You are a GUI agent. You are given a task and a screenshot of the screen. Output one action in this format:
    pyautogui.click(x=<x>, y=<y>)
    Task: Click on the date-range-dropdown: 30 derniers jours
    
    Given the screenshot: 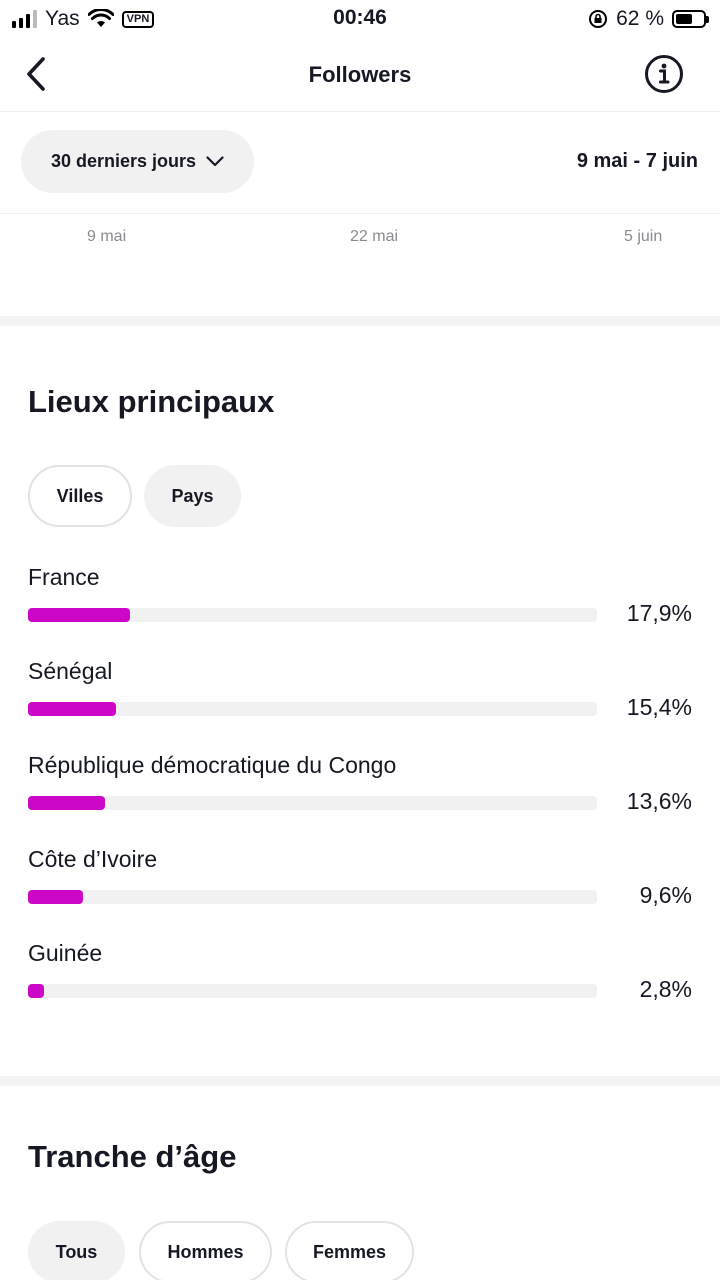 What is the action you would take?
    pyautogui.click(x=137, y=161)
    